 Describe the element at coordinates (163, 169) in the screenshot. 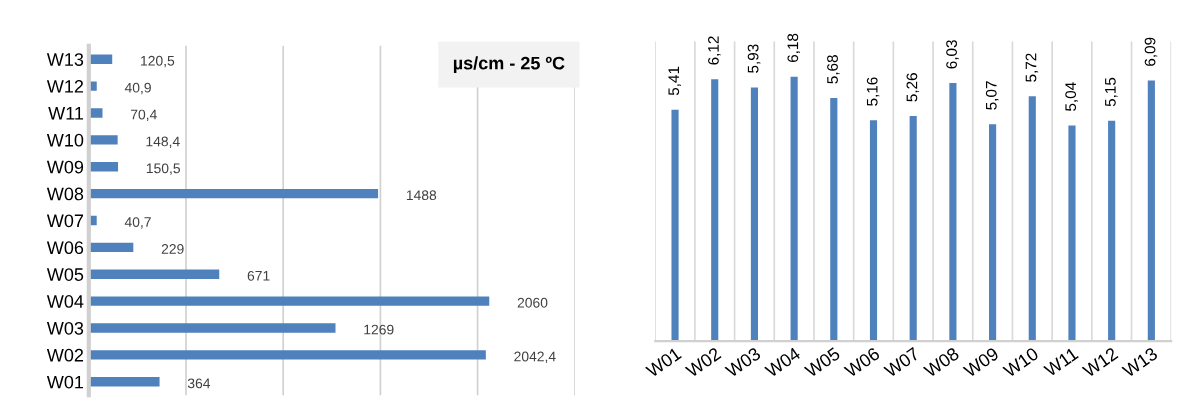

I see `data-label: 150,5` at that location.